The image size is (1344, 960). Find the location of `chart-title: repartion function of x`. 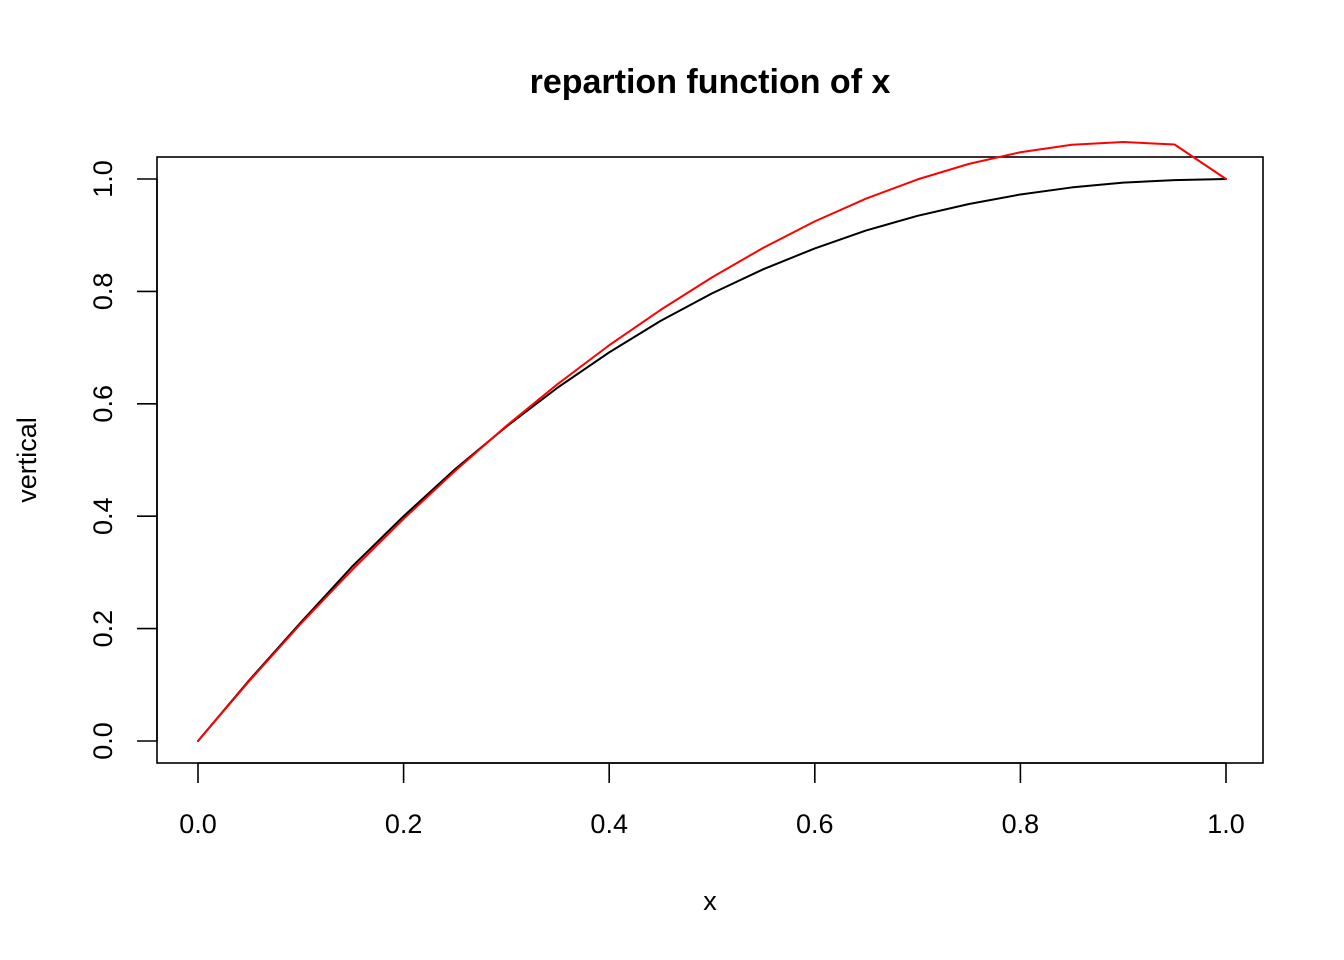

chart-title: repartion function of x is located at coordinates (710, 82).